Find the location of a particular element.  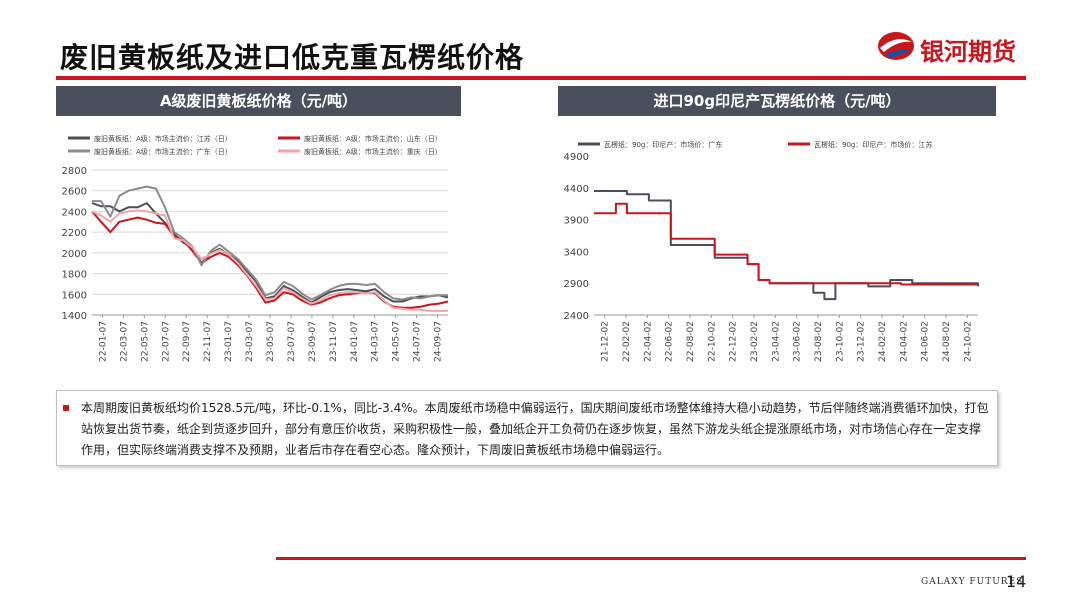

bullet-icon is located at coordinates (66, 408).